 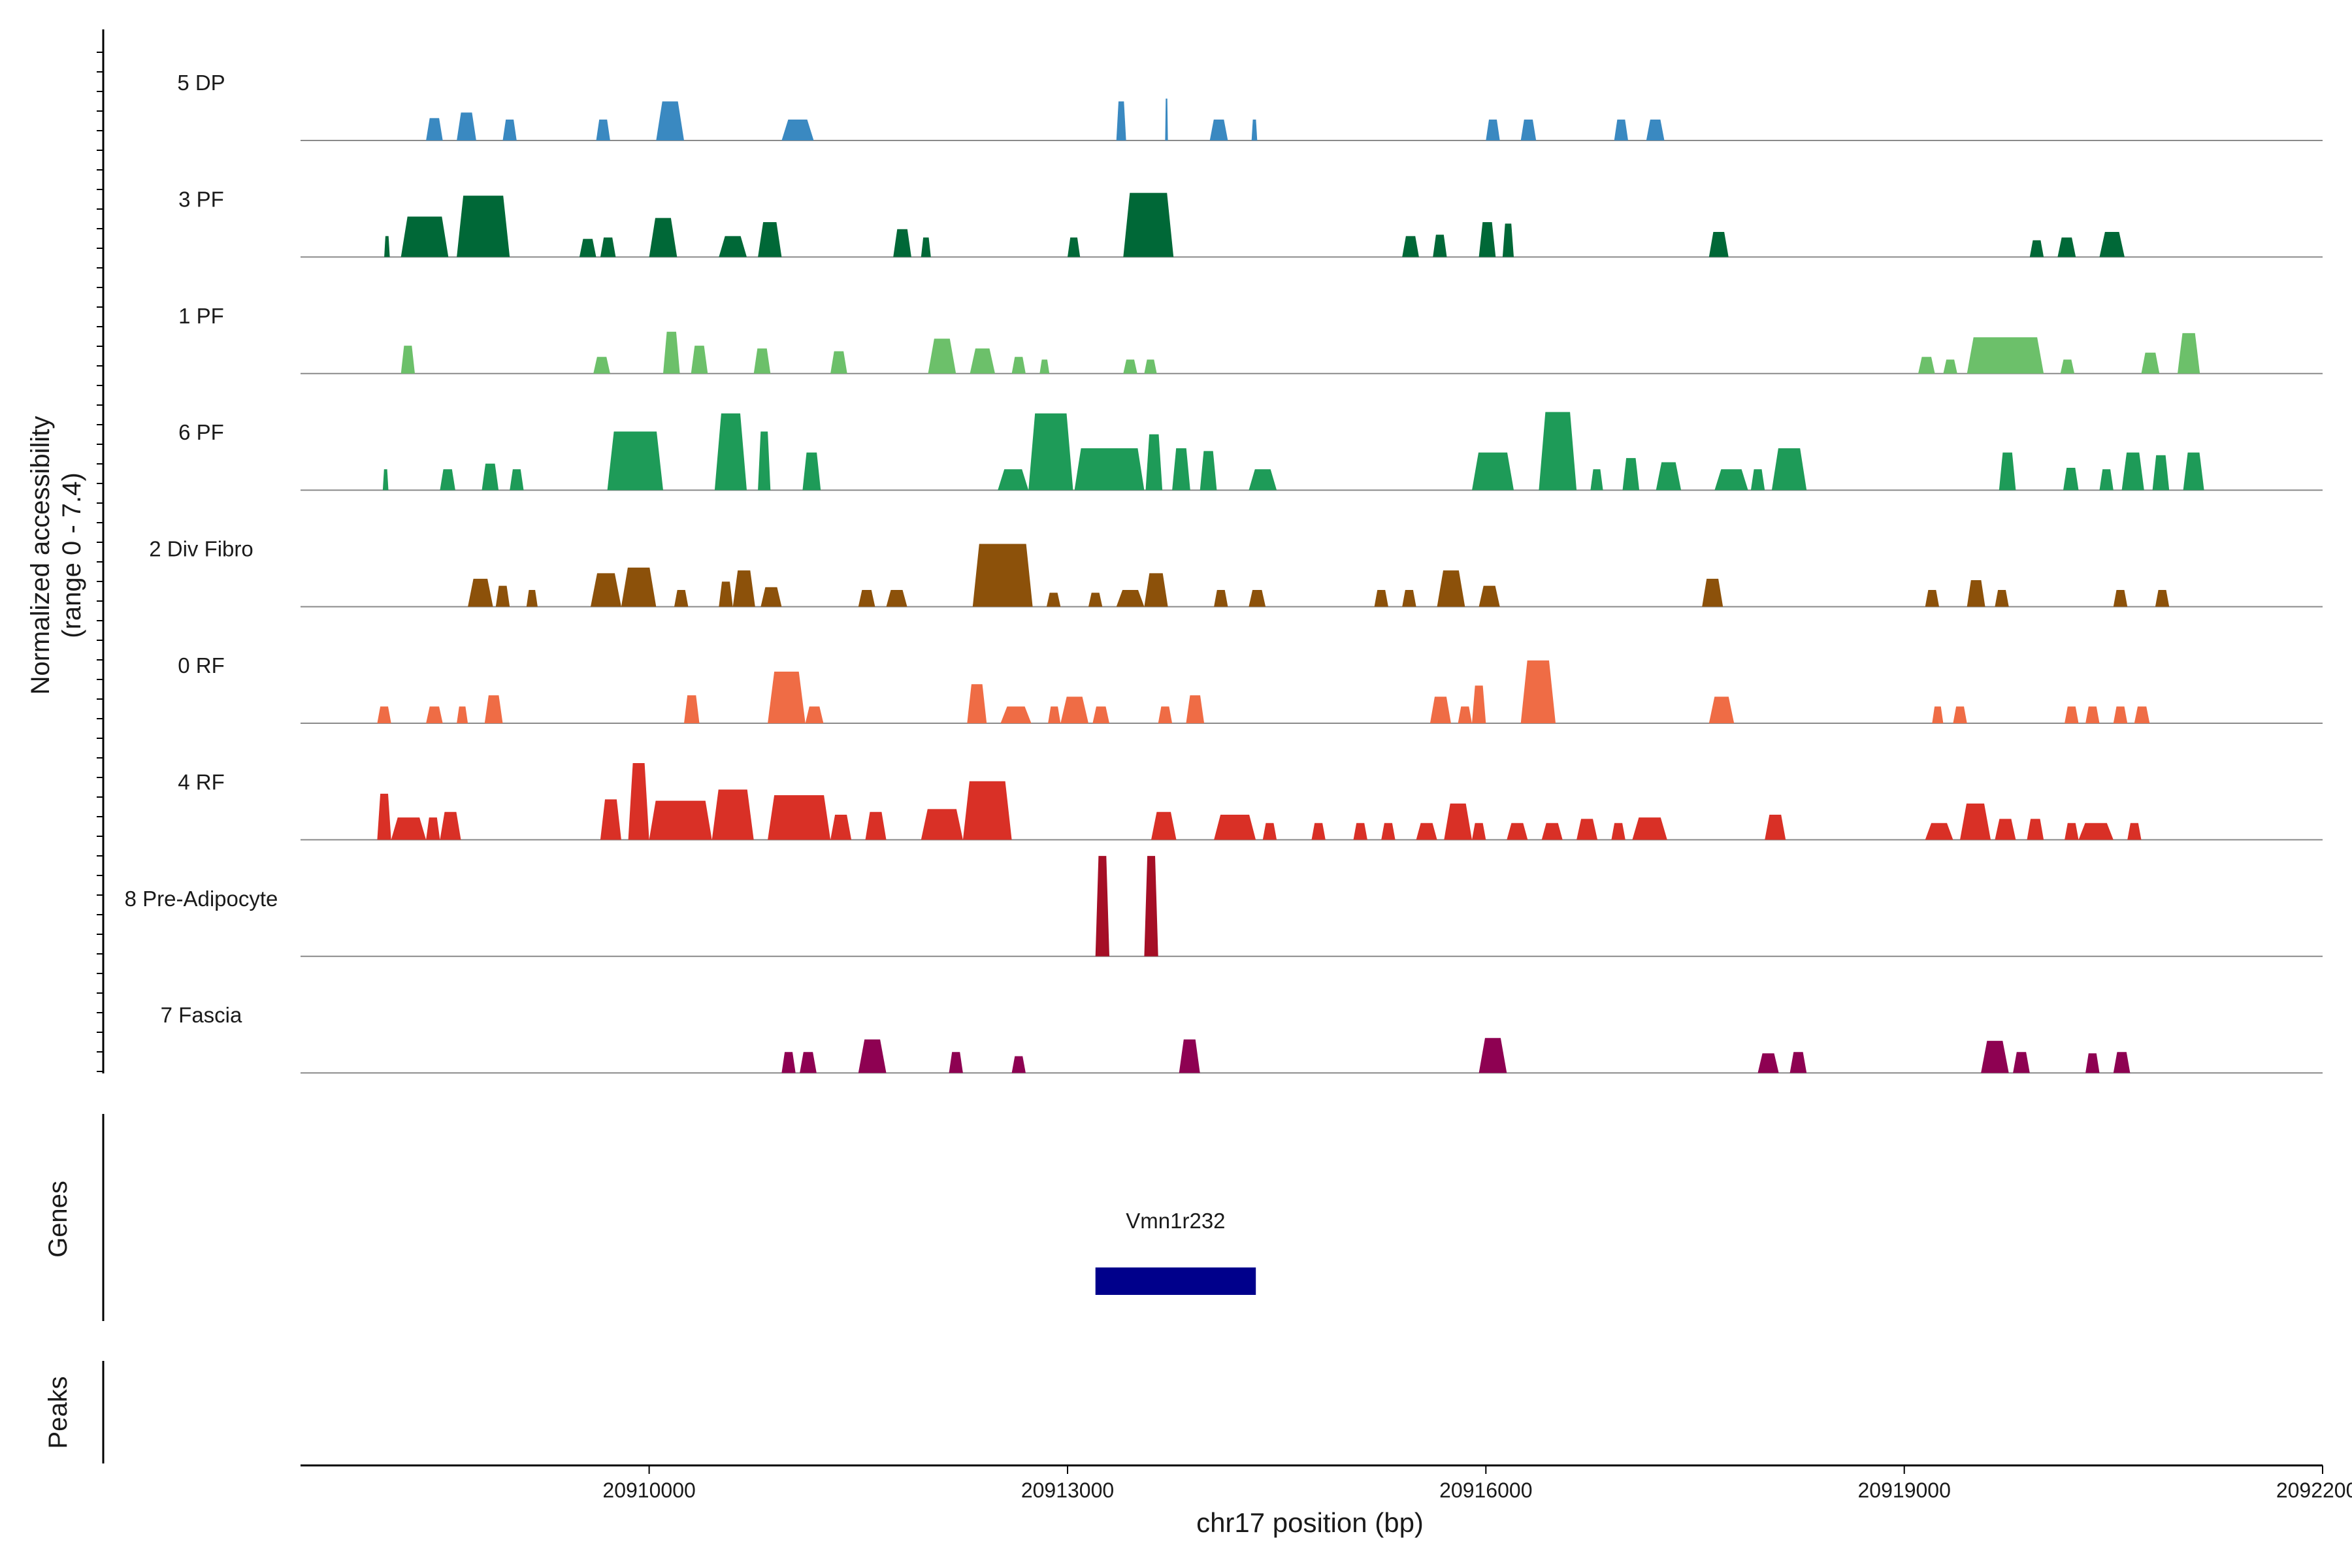 What do you see at coordinates (201, 83) in the screenshot?
I see `track-label: 5 DP` at bounding box center [201, 83].